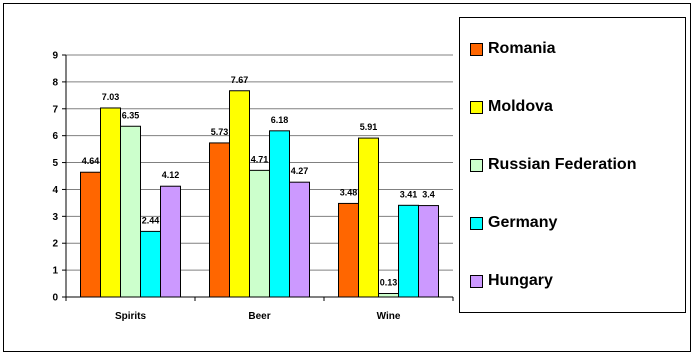  Describe the element at coordinates (389, 283) in the screenshot. I see `data-label: 0.13` at that location.